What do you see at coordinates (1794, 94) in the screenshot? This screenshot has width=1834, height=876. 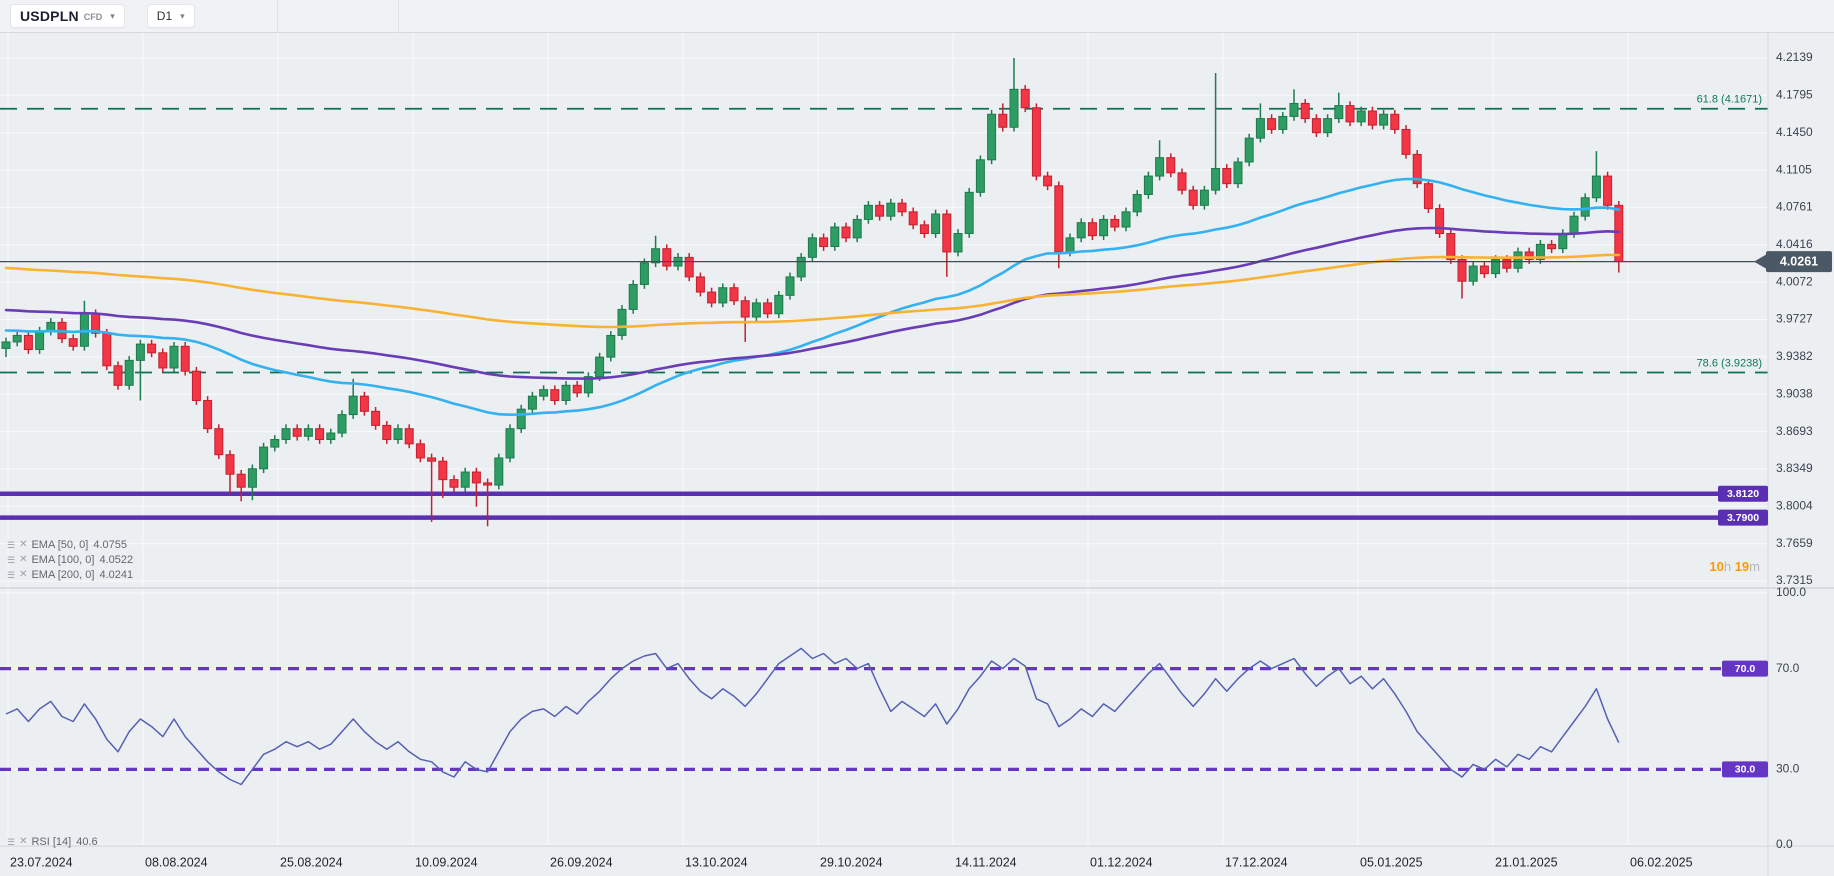 I see `svg-text: 4.1795` at bounding box center [1794, 94].